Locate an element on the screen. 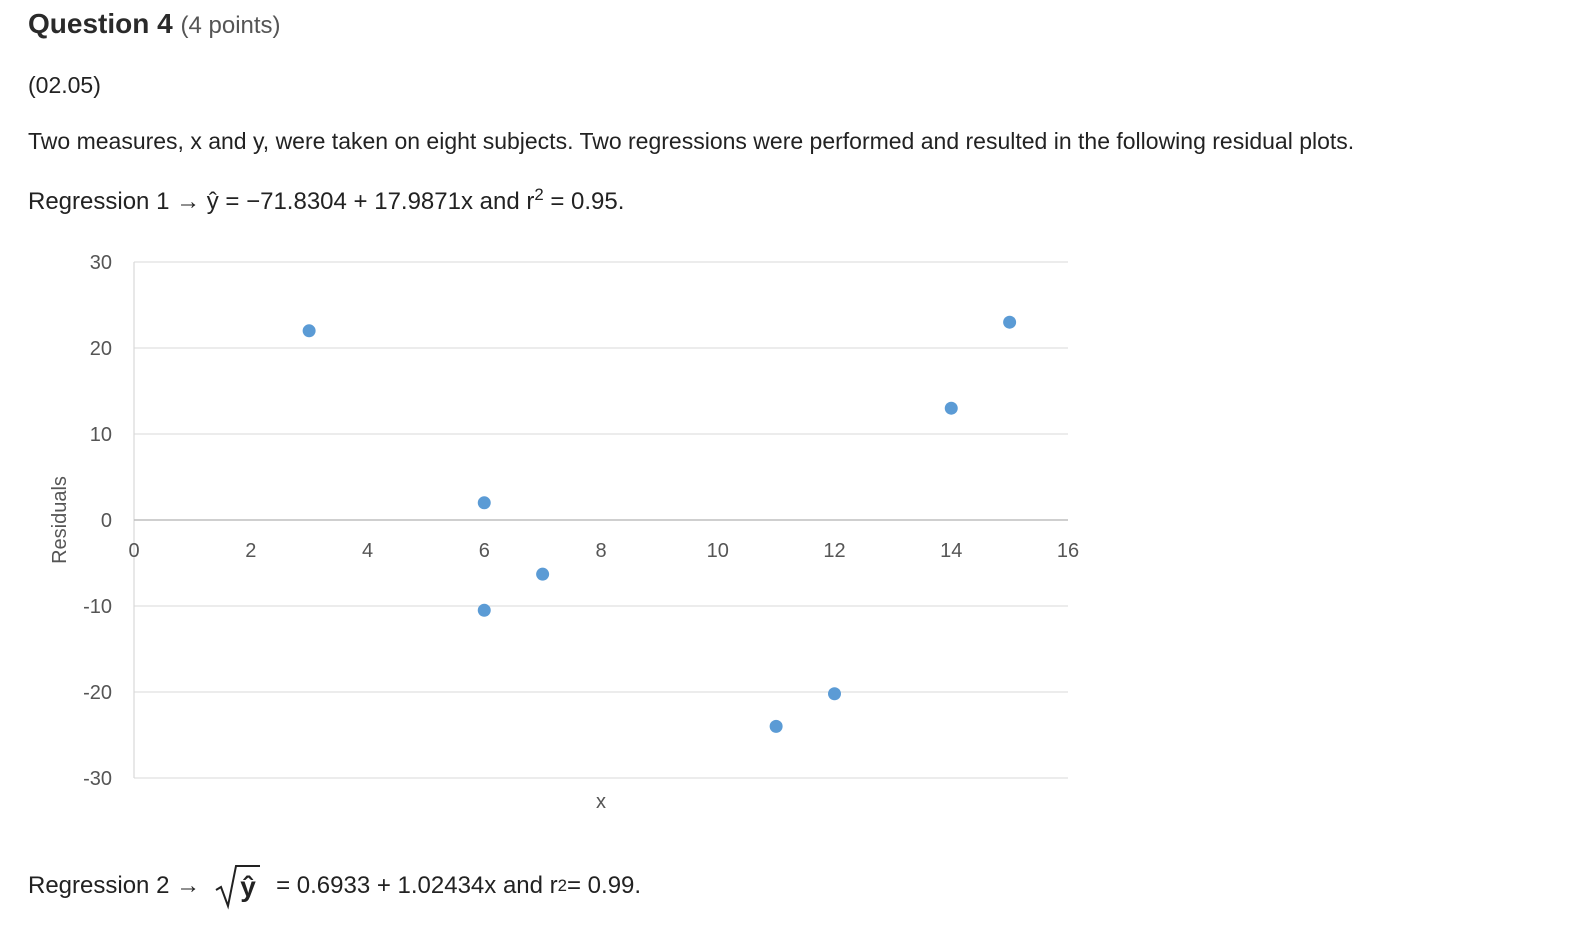 Image resolution: width=1570 pixels, height=932 pixels. regression-1-exponent: 2 is located at coordinates (539, 194).